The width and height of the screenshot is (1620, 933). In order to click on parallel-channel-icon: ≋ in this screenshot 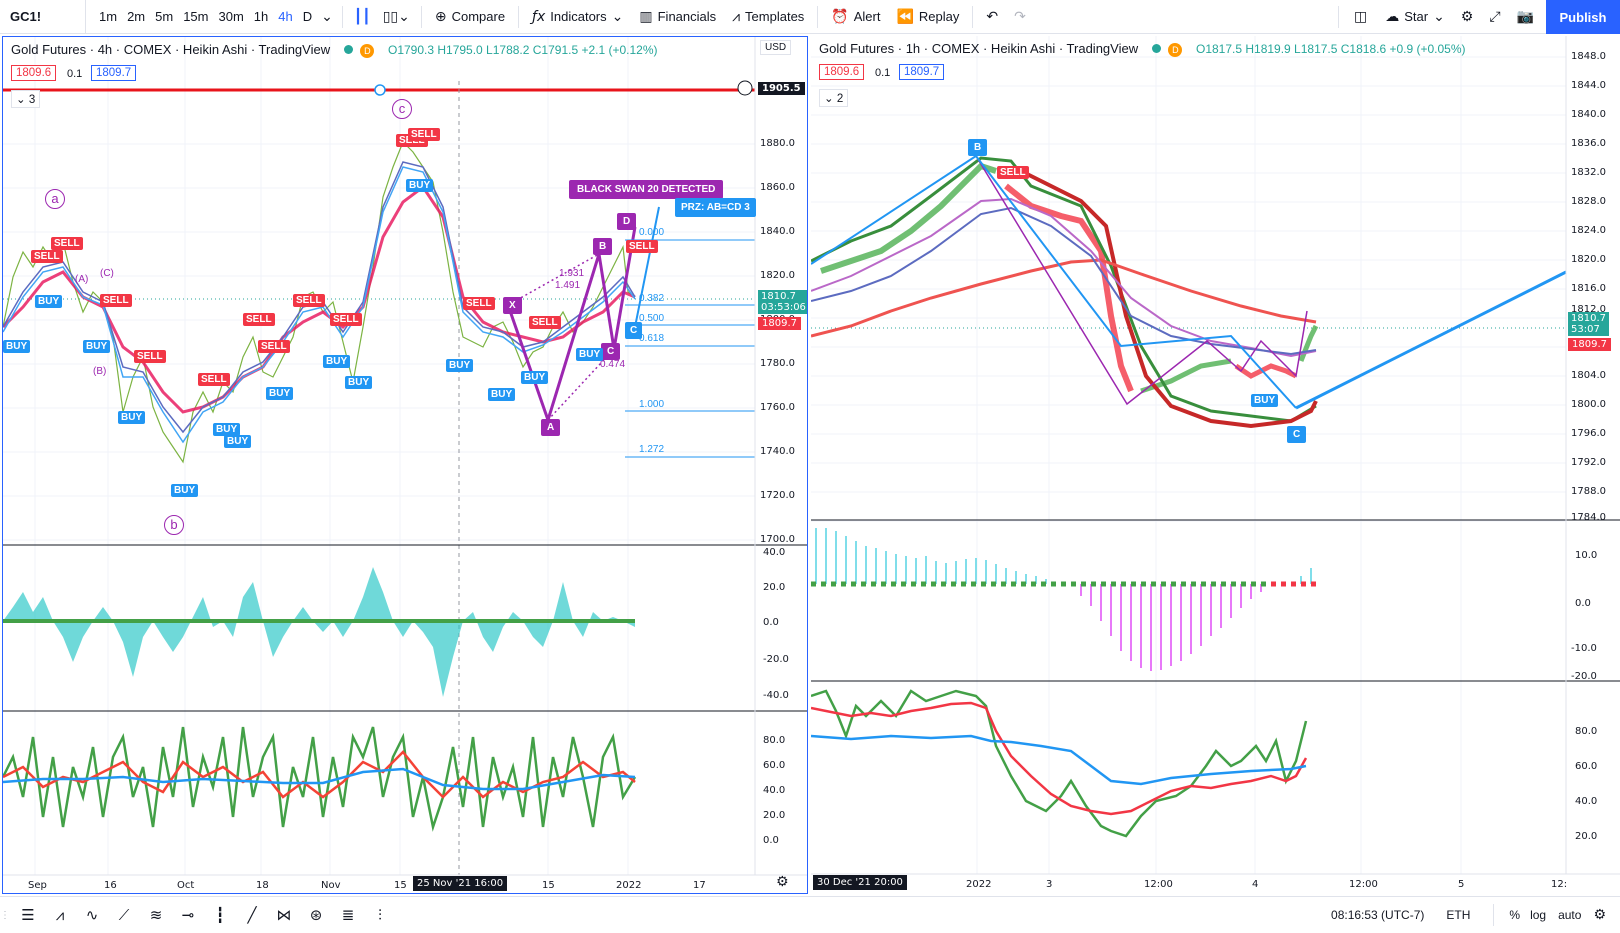, I will do `click(156, 915)`.